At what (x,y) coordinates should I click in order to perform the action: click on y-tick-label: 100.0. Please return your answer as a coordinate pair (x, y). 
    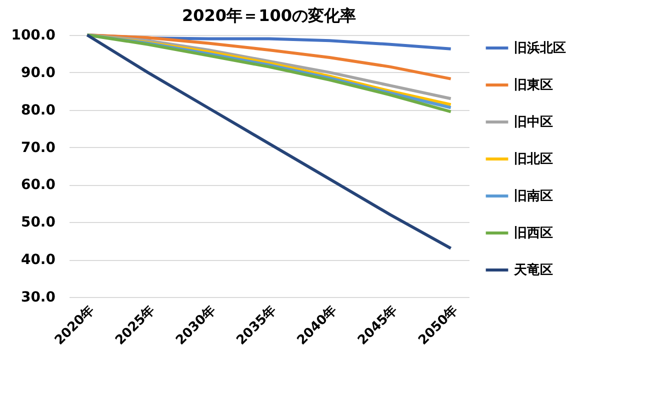
    Looking at the image, I should click on (33, 36).